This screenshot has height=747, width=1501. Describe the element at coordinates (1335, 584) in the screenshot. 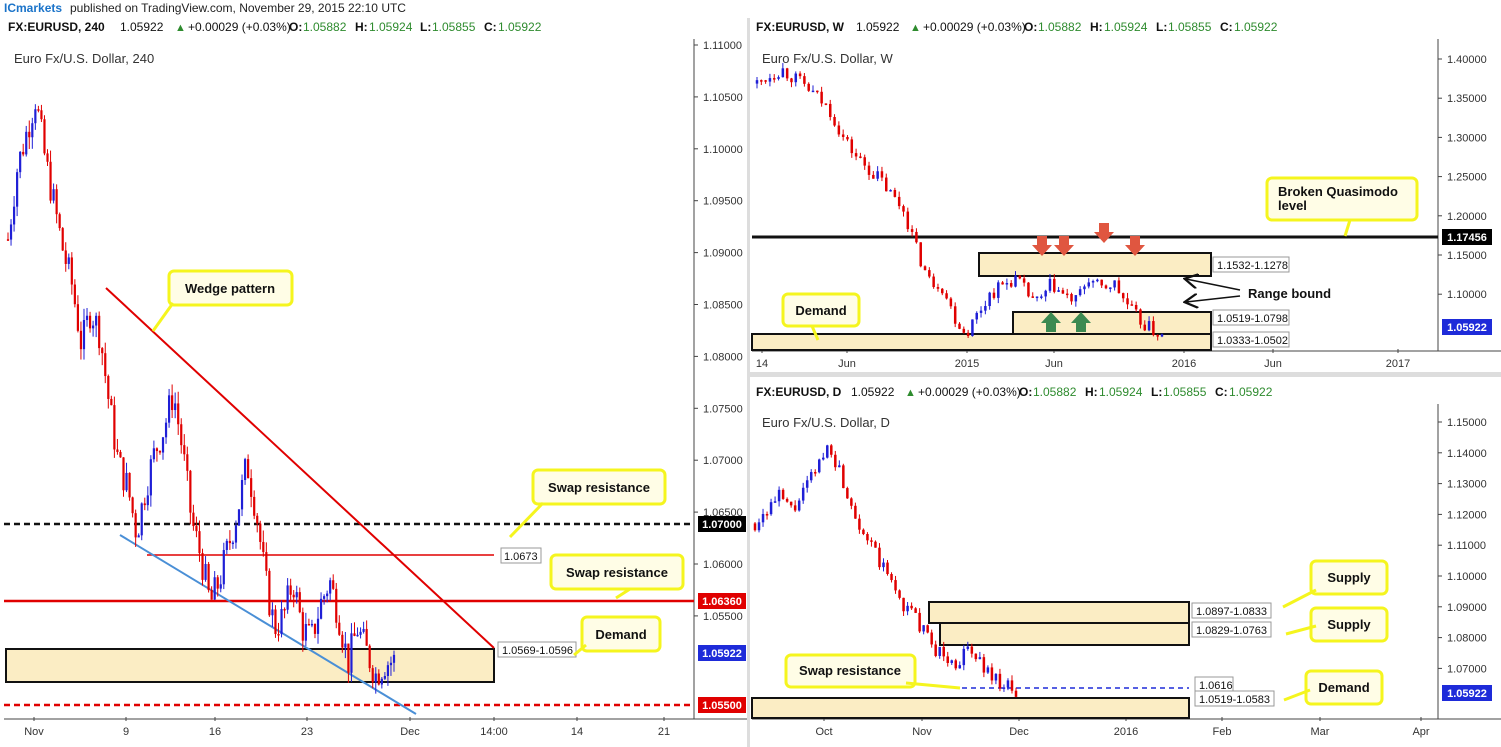

I see `daily-callout-supply-1: Supply` at that location.